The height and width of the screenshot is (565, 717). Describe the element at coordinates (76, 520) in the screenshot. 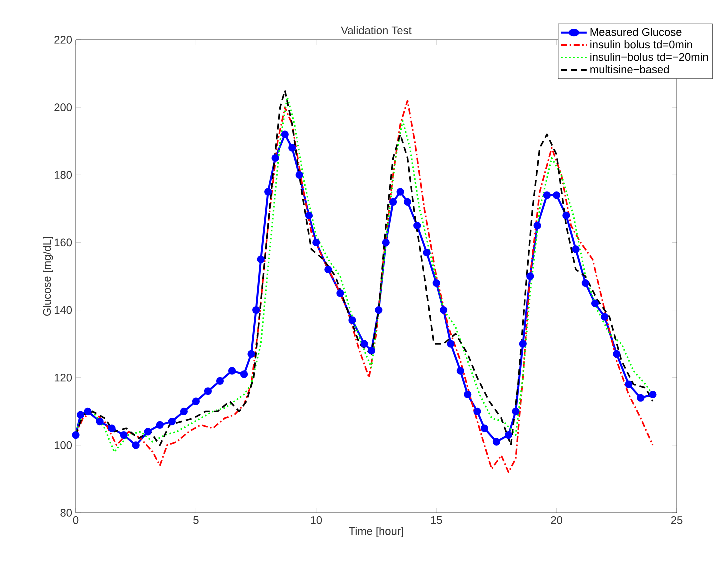

I see `x-tick-label: 0` at that location.